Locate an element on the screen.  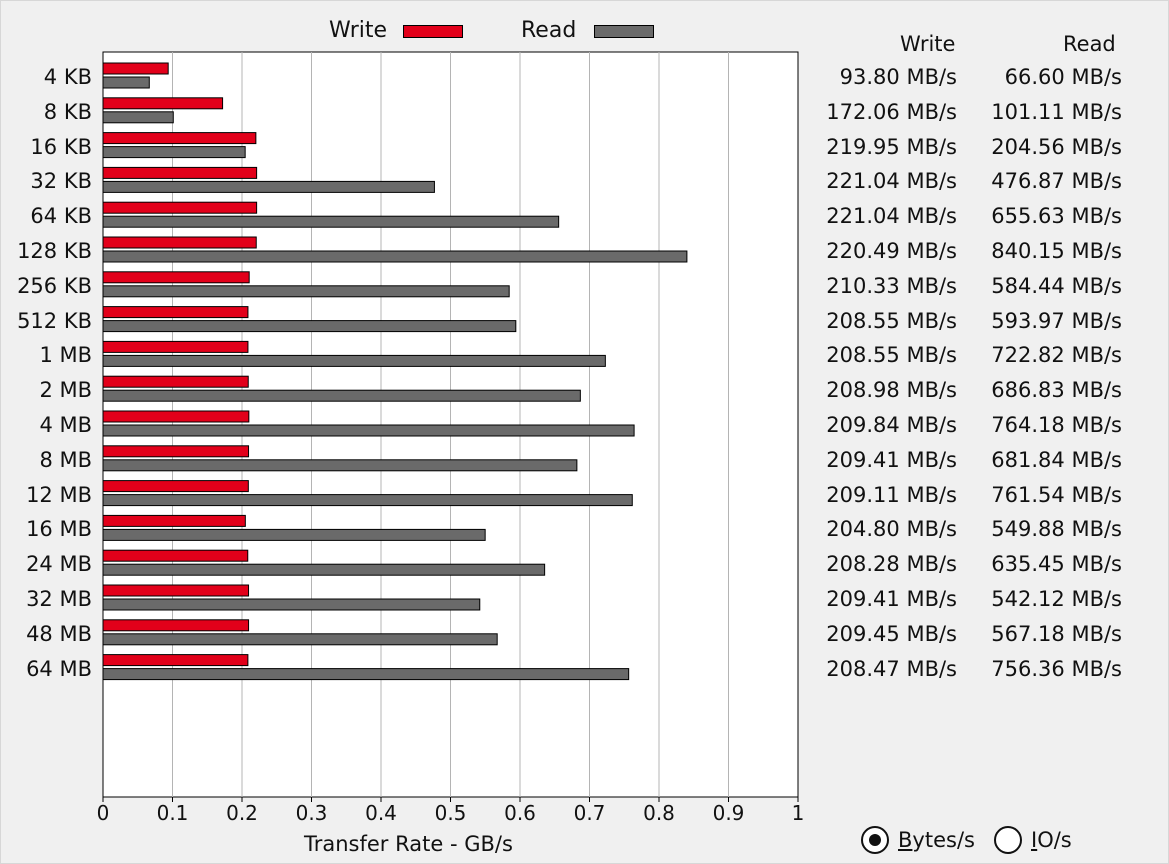
read-value-cell: 584.44 MB/s is located at coordinates (1056, 285).